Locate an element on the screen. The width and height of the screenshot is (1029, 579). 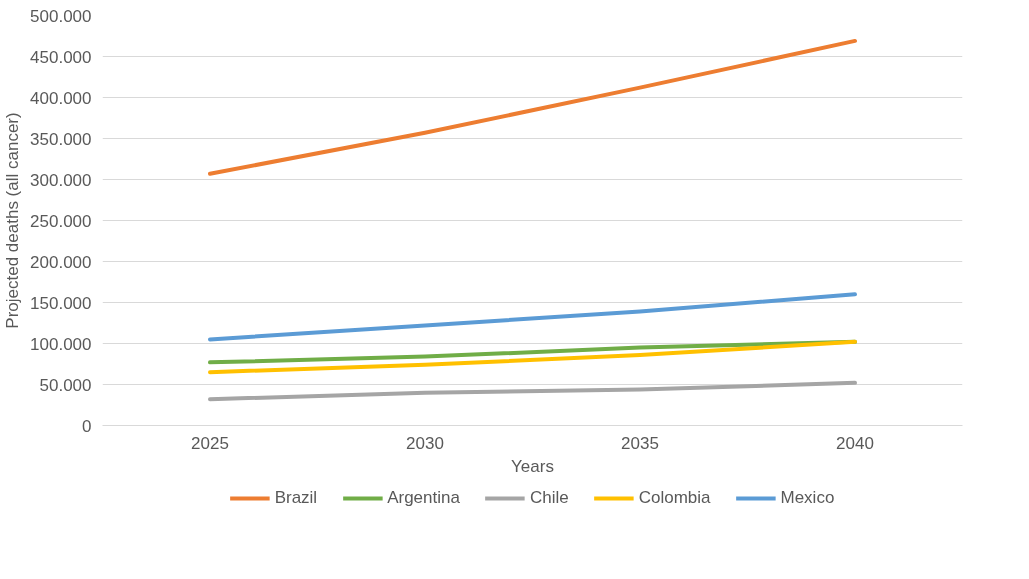
x-tick-label: 2040 is located at coordinates (855, 443).